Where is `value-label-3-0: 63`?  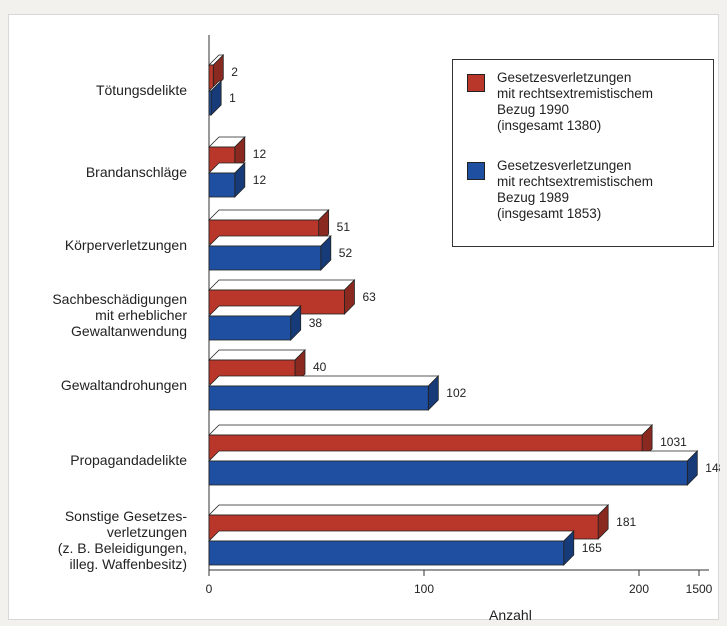 value-label-3-0: 63 is located at coordinates (369, 297).